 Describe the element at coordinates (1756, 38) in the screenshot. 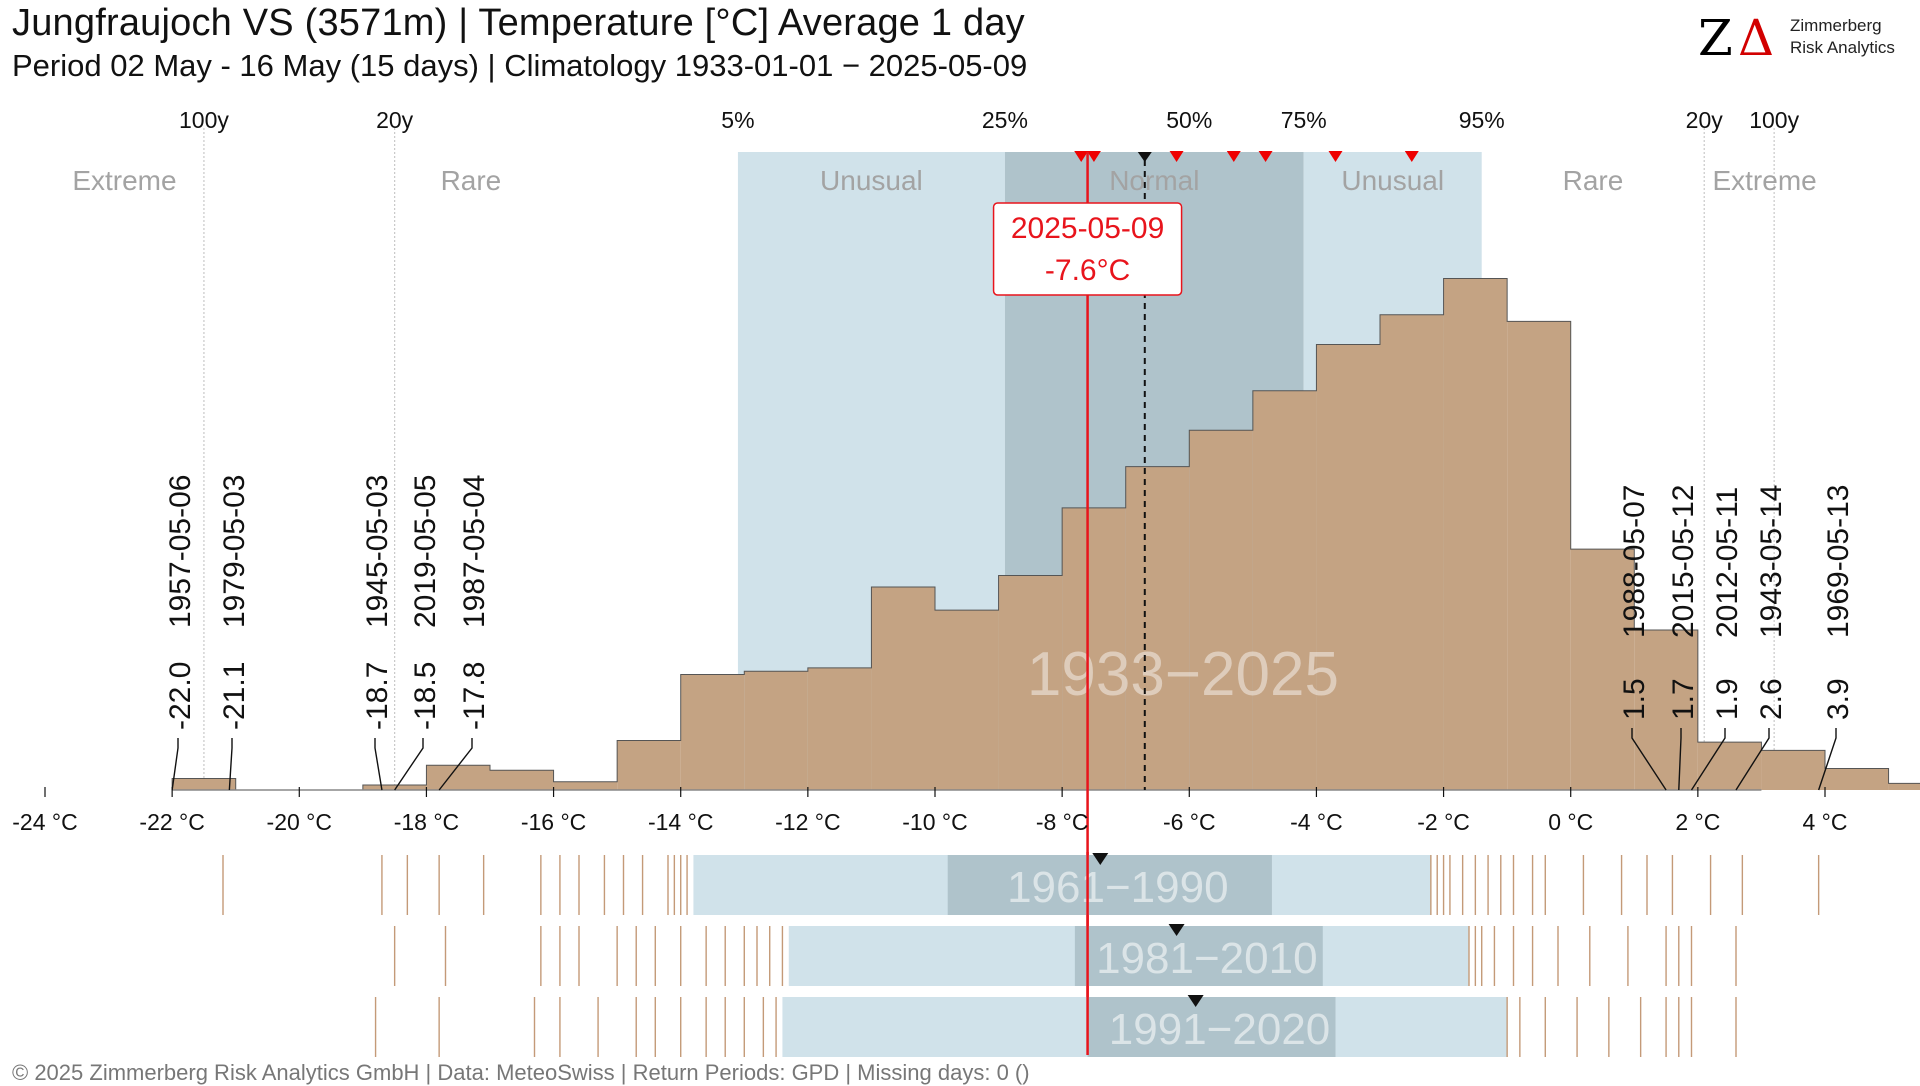

I see `logo-delta-mark: Δ` at that location.